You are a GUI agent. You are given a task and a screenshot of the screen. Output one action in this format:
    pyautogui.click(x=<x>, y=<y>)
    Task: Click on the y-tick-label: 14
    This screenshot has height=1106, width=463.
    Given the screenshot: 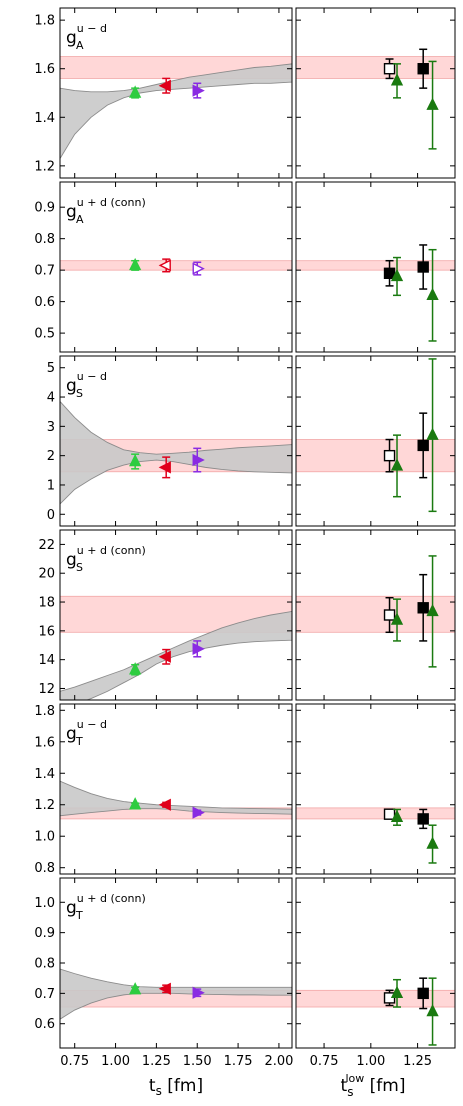 What is the action you would take?
    pyautogui.click(x=46, y=660)
    